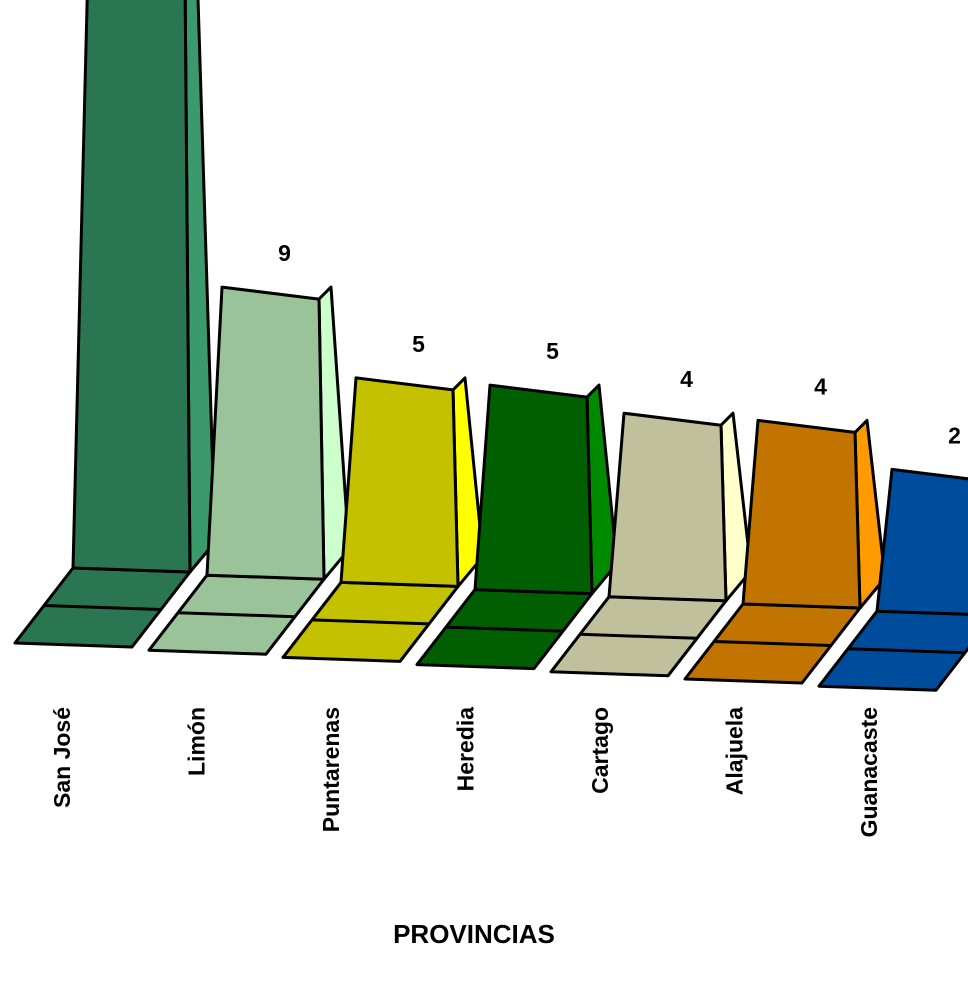 This screenshot has width=968, height=987. What do you see at coordinates (906, 651) in the screenshot?
I see `bar-floor-divider-guanacaste` at bounding box center [906, 651].